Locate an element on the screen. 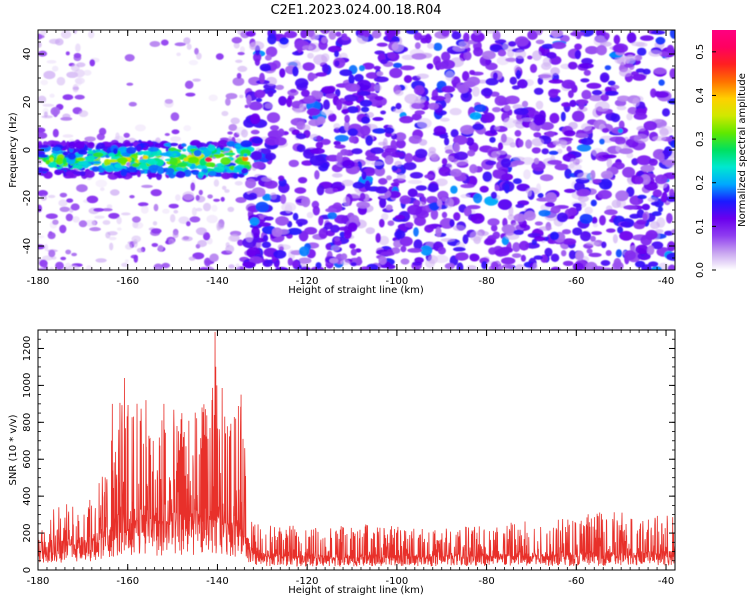  colorbar-tick-label-5: 0.5 is located at coordinates (700, 52).